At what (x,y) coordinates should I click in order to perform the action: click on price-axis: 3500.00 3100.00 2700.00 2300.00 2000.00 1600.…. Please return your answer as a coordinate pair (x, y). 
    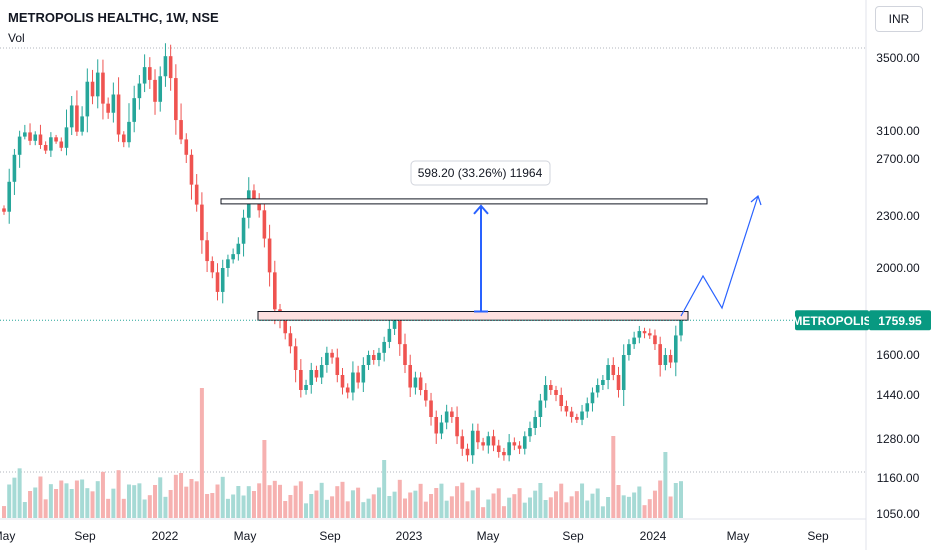
    Looking at the image, I should click on (898, 286).